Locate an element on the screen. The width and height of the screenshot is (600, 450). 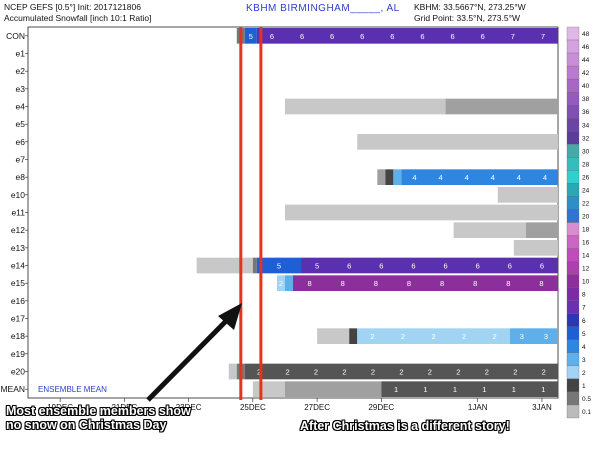
bar-value-e18-24-4: 2 is located at coordinates (494, 336).